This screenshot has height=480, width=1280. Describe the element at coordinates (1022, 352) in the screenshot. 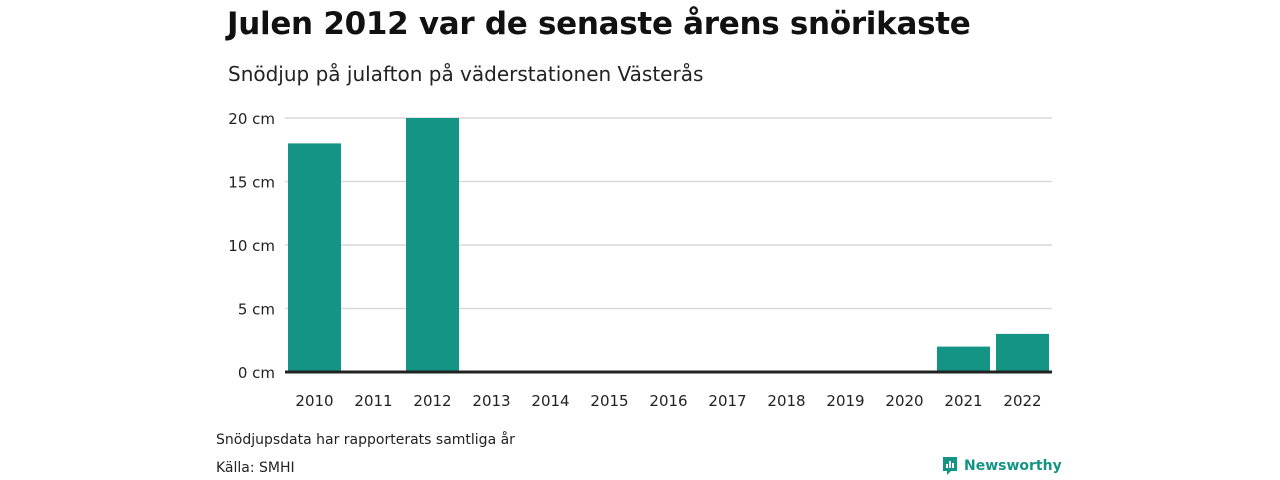

I see `bar-2022` at that location.